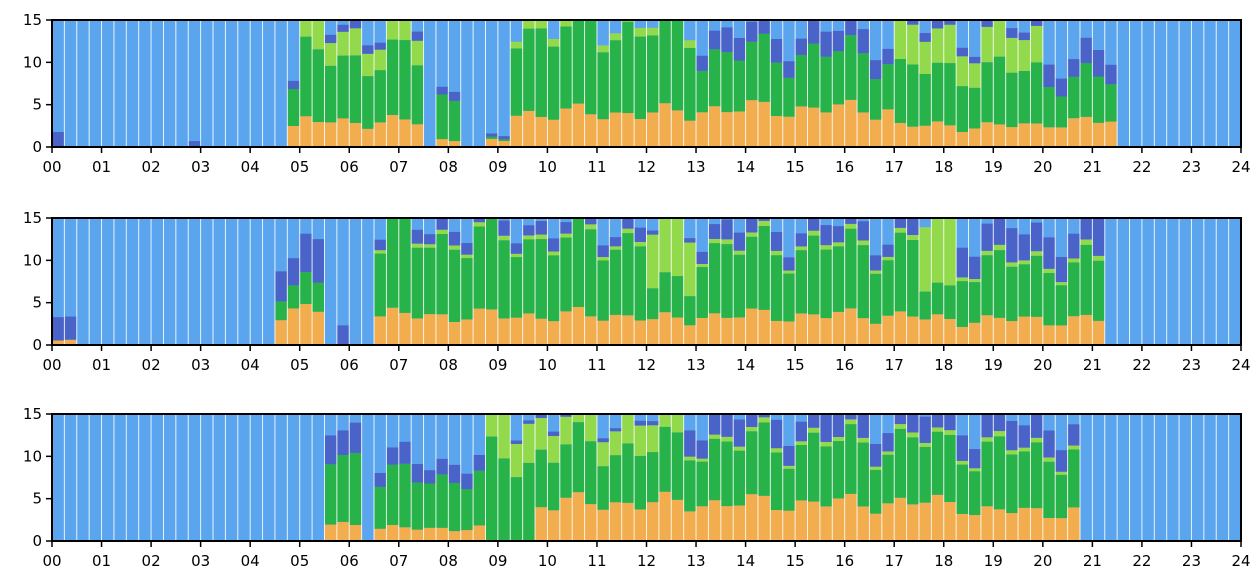  What do you see at coordinates (1042, 365) in the screenshot?
I see `x-tick-label: 20` at bounding box center [1042, 365].